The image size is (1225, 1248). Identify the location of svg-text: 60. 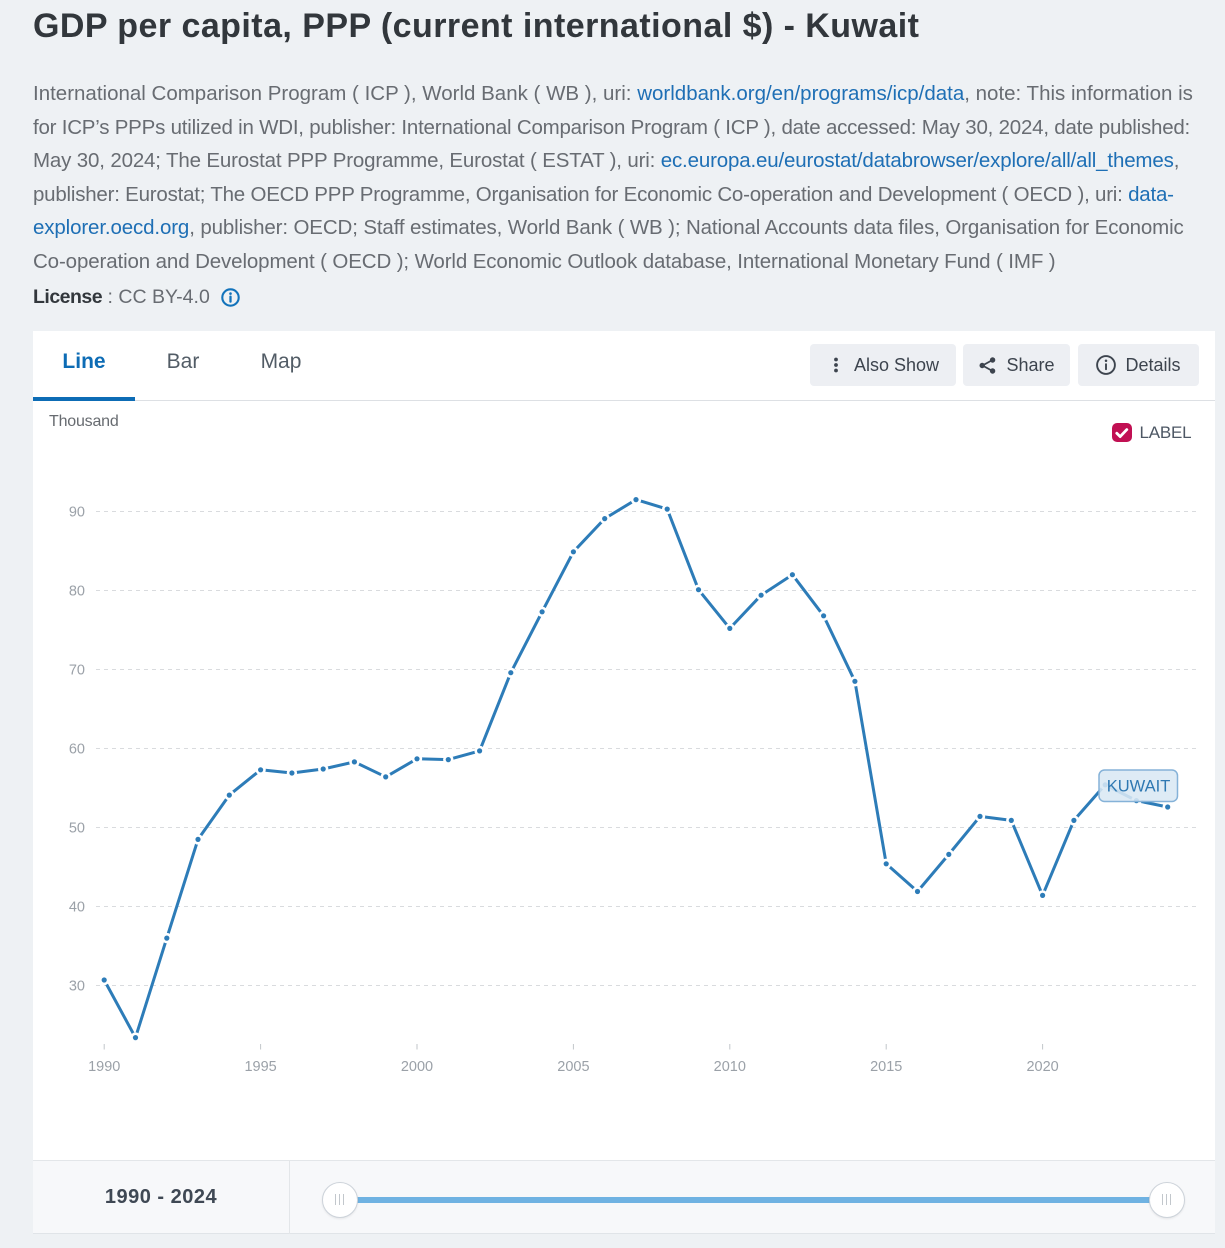
(77, 750).